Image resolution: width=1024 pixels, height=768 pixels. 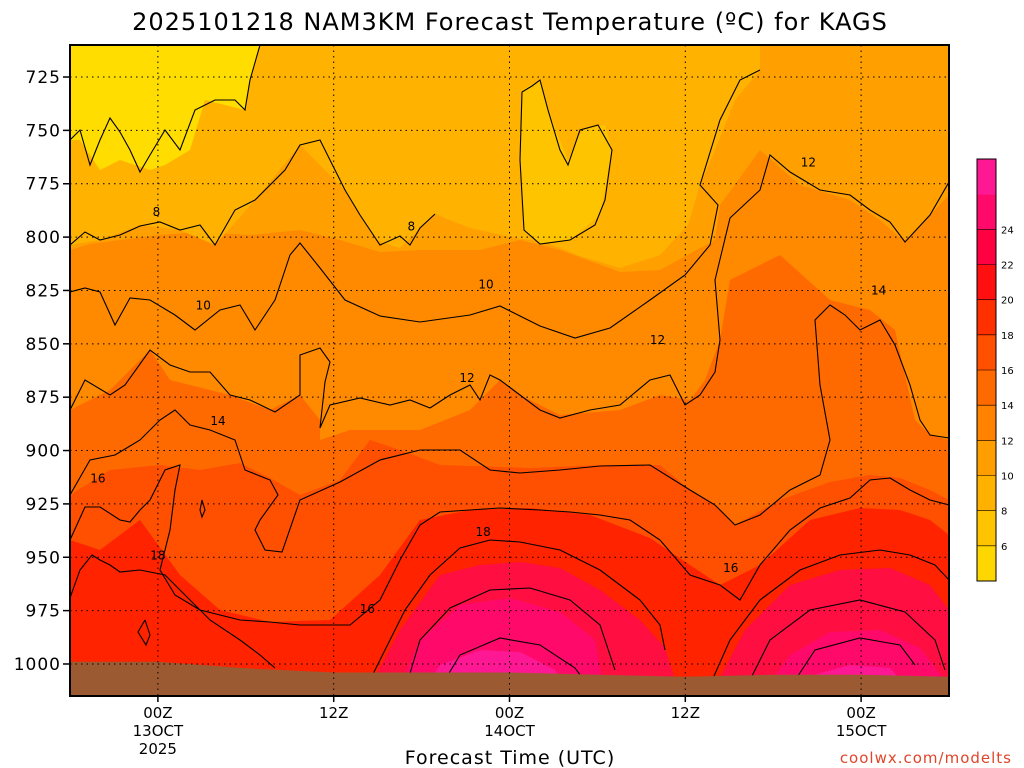 I want to click on x-axis-title: Forecast Time (UTC), so click(x=510, y=757).